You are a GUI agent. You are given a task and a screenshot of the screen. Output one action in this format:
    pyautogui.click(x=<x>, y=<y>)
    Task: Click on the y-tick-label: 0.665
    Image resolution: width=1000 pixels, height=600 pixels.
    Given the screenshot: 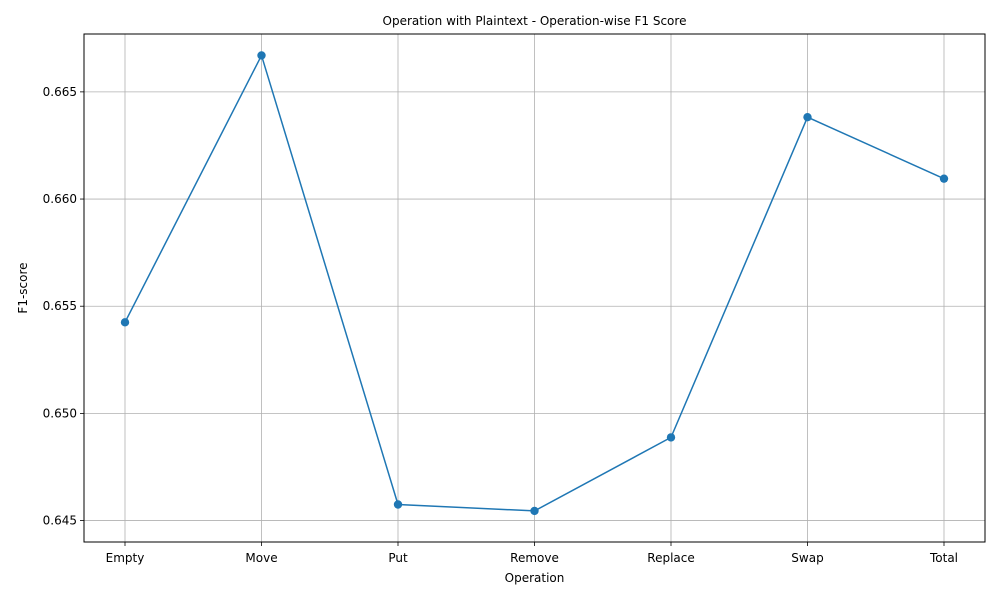 What is the action you would take?
    pyautogui.click(x=60, y=92)
    